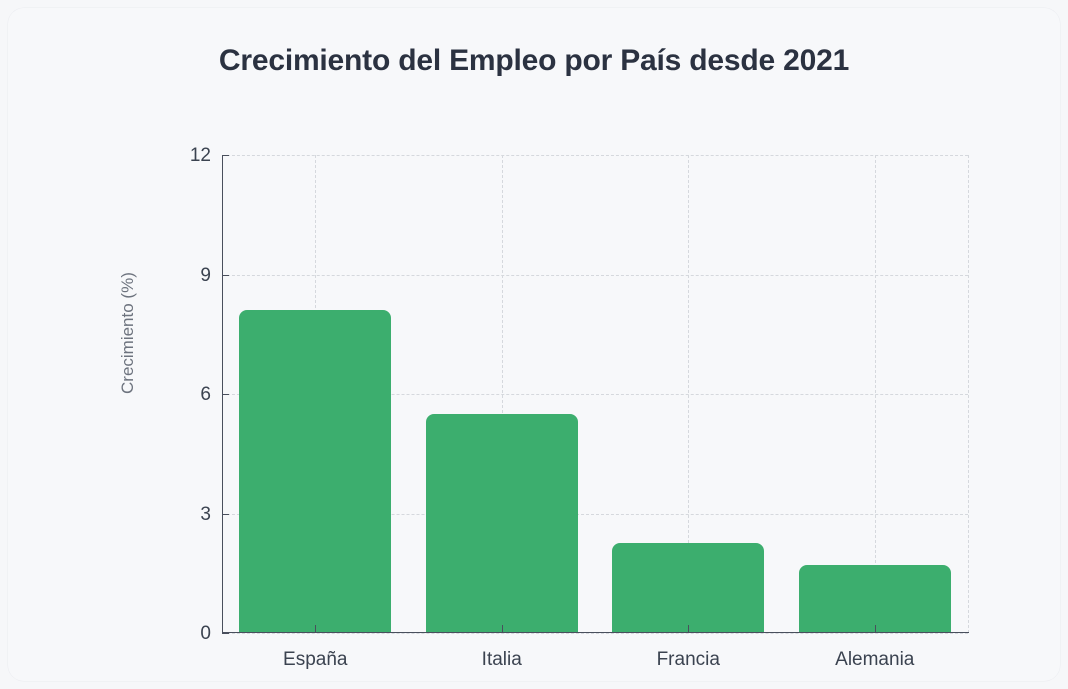 This screenshot has width=1068, height=689. I want to click on y-tick-mark: 12, so click(209, 155).